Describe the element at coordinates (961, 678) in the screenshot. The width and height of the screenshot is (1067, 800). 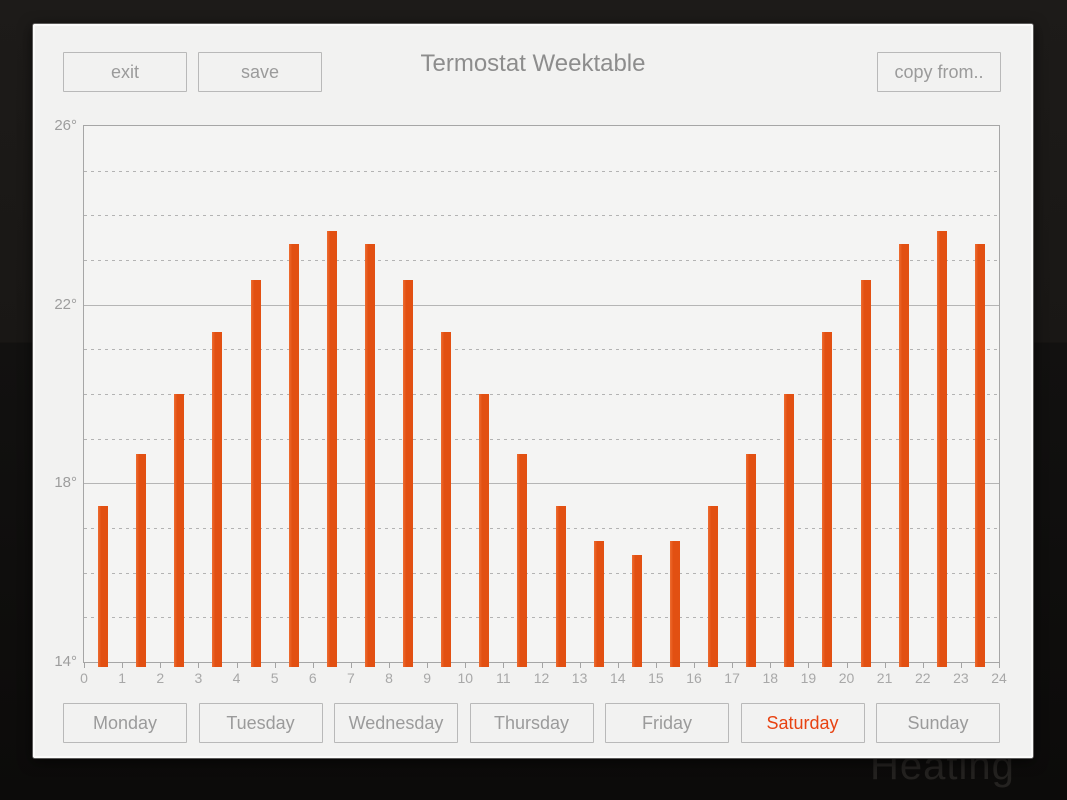
I see `x-axis-label: 23` at that location.